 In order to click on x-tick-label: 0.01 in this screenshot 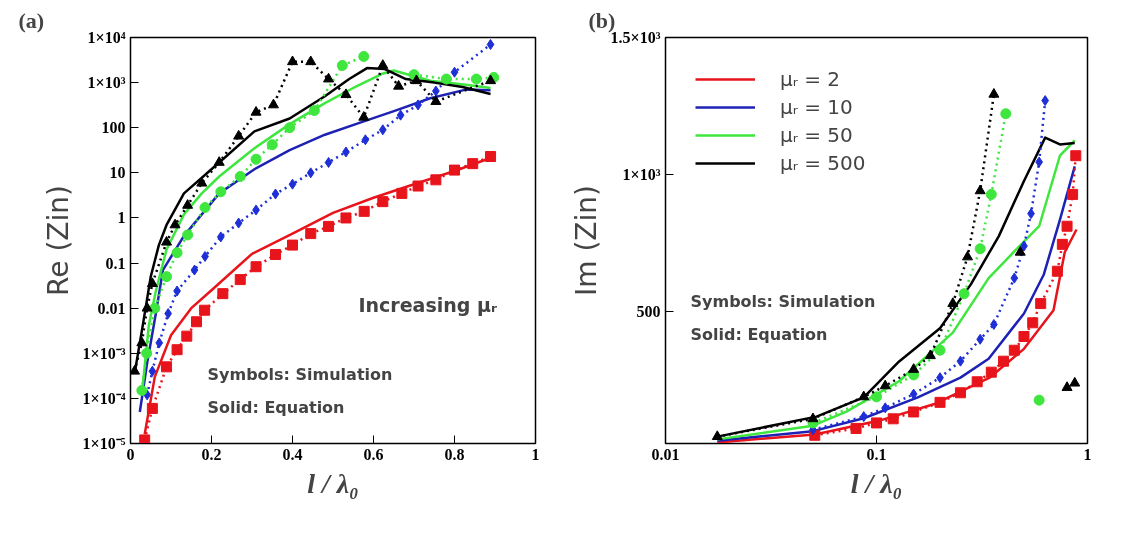, I will do `click(665, 454)`.